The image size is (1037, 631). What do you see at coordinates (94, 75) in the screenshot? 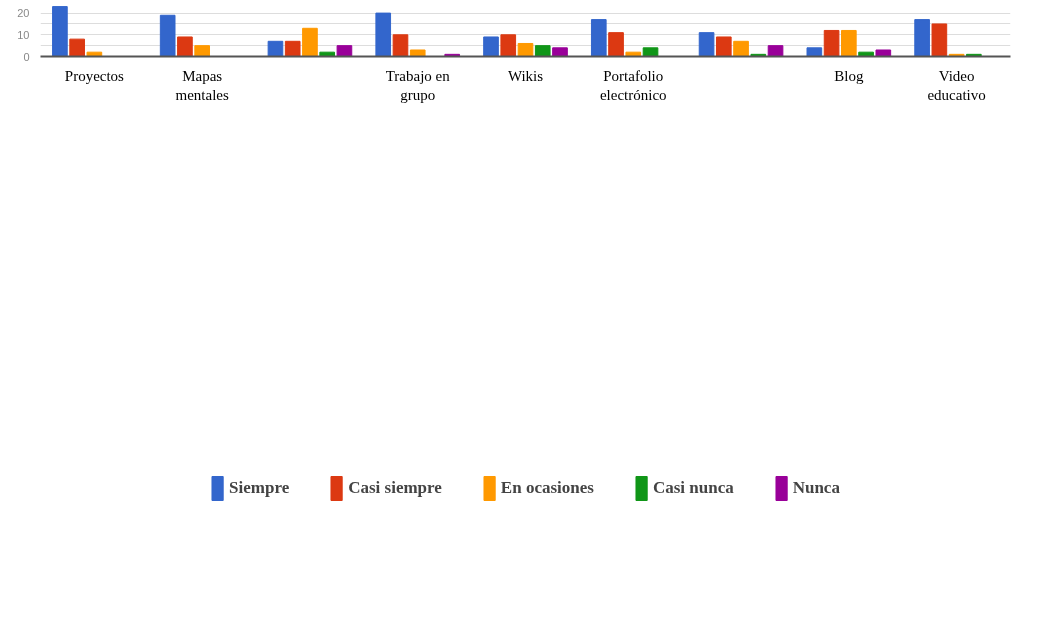
I see `x-tick-label: Proyectos` at bounding box center [94, 75].